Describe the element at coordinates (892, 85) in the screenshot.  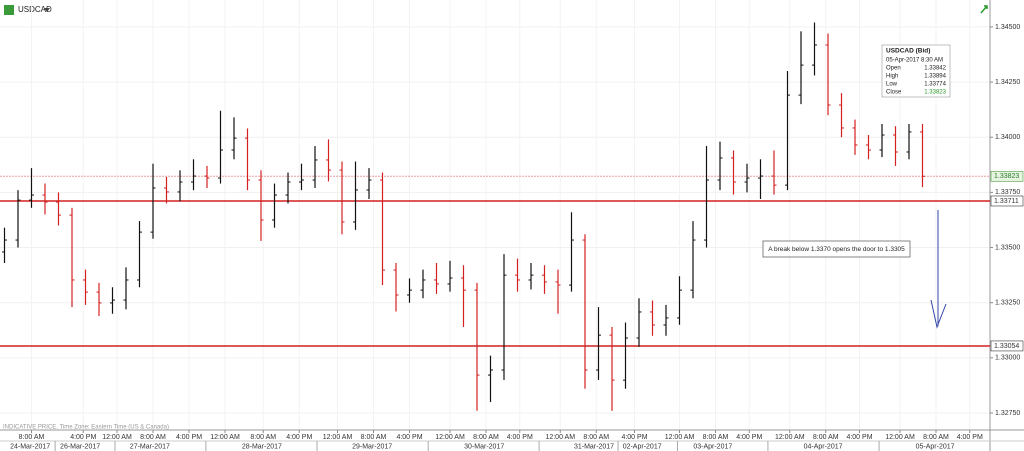
I see `tooltip-label: Low` at that location.